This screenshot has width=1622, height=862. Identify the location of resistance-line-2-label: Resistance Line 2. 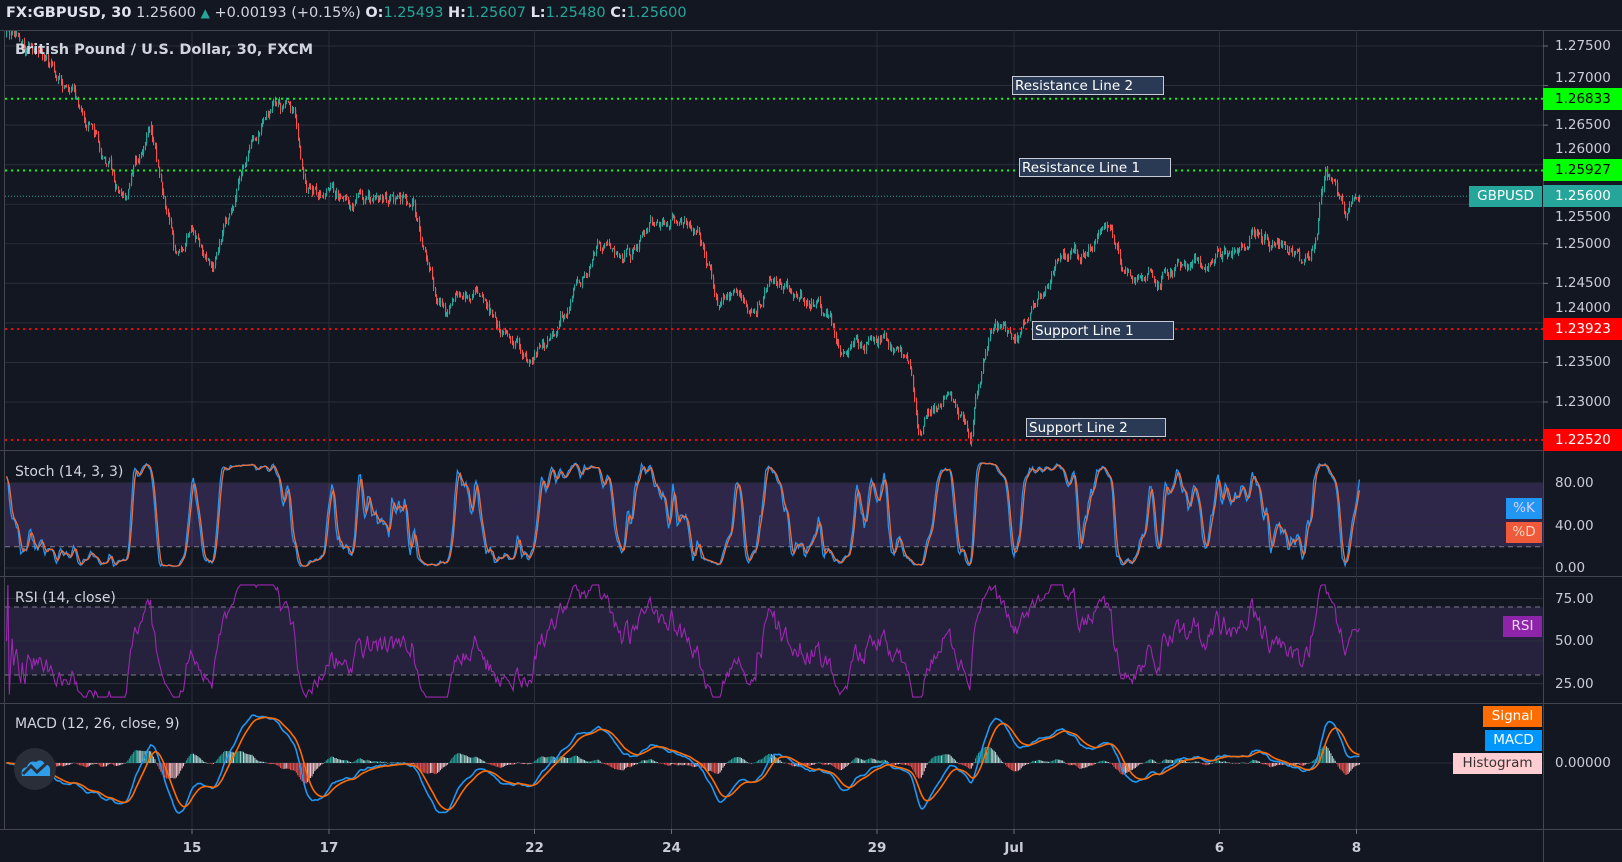
(1088, 85).